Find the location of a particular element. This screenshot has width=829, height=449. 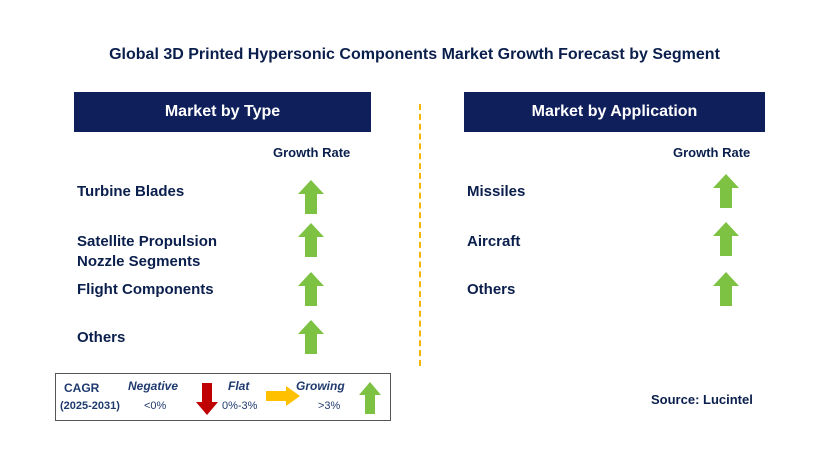

application-item-label: Missiles is located at coordinates (496, 192).